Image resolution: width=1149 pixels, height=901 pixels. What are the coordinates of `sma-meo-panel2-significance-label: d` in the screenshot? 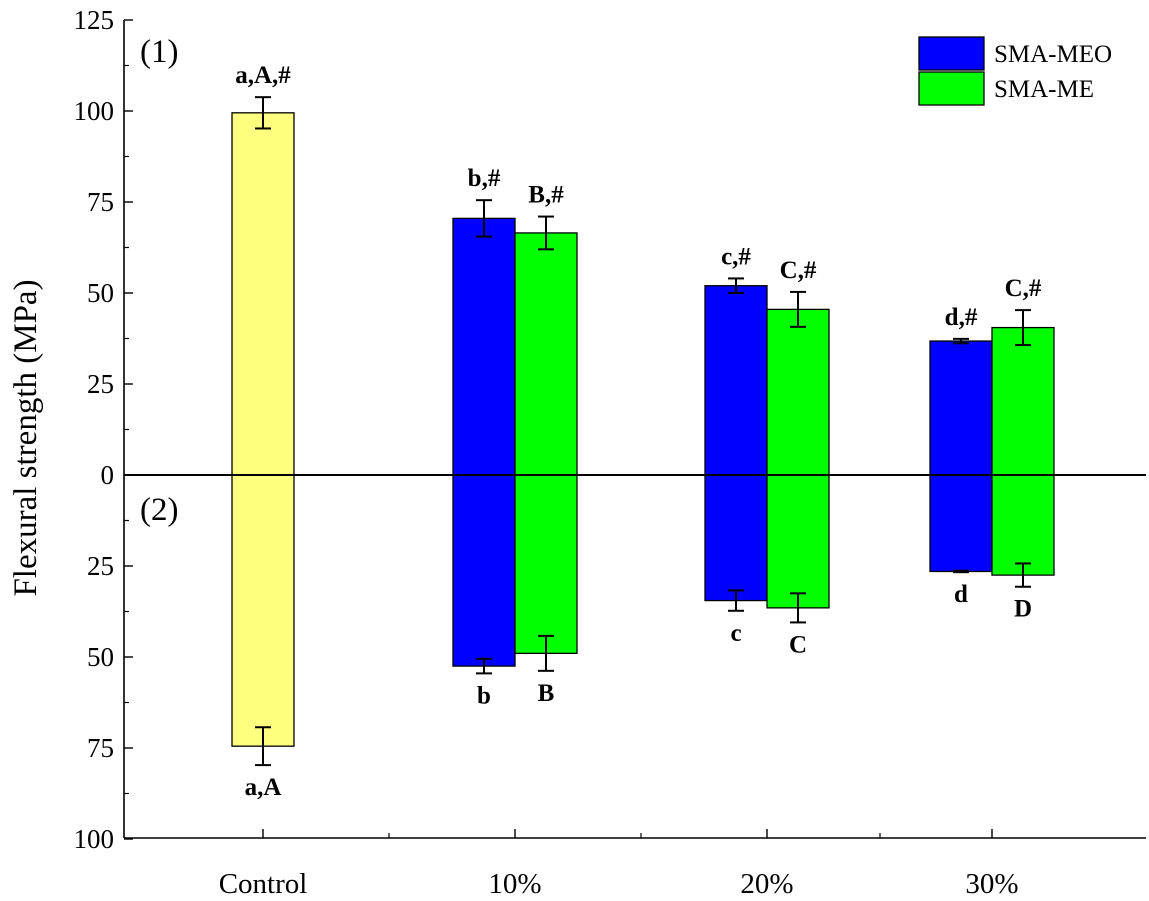 It's located at (961, 594).